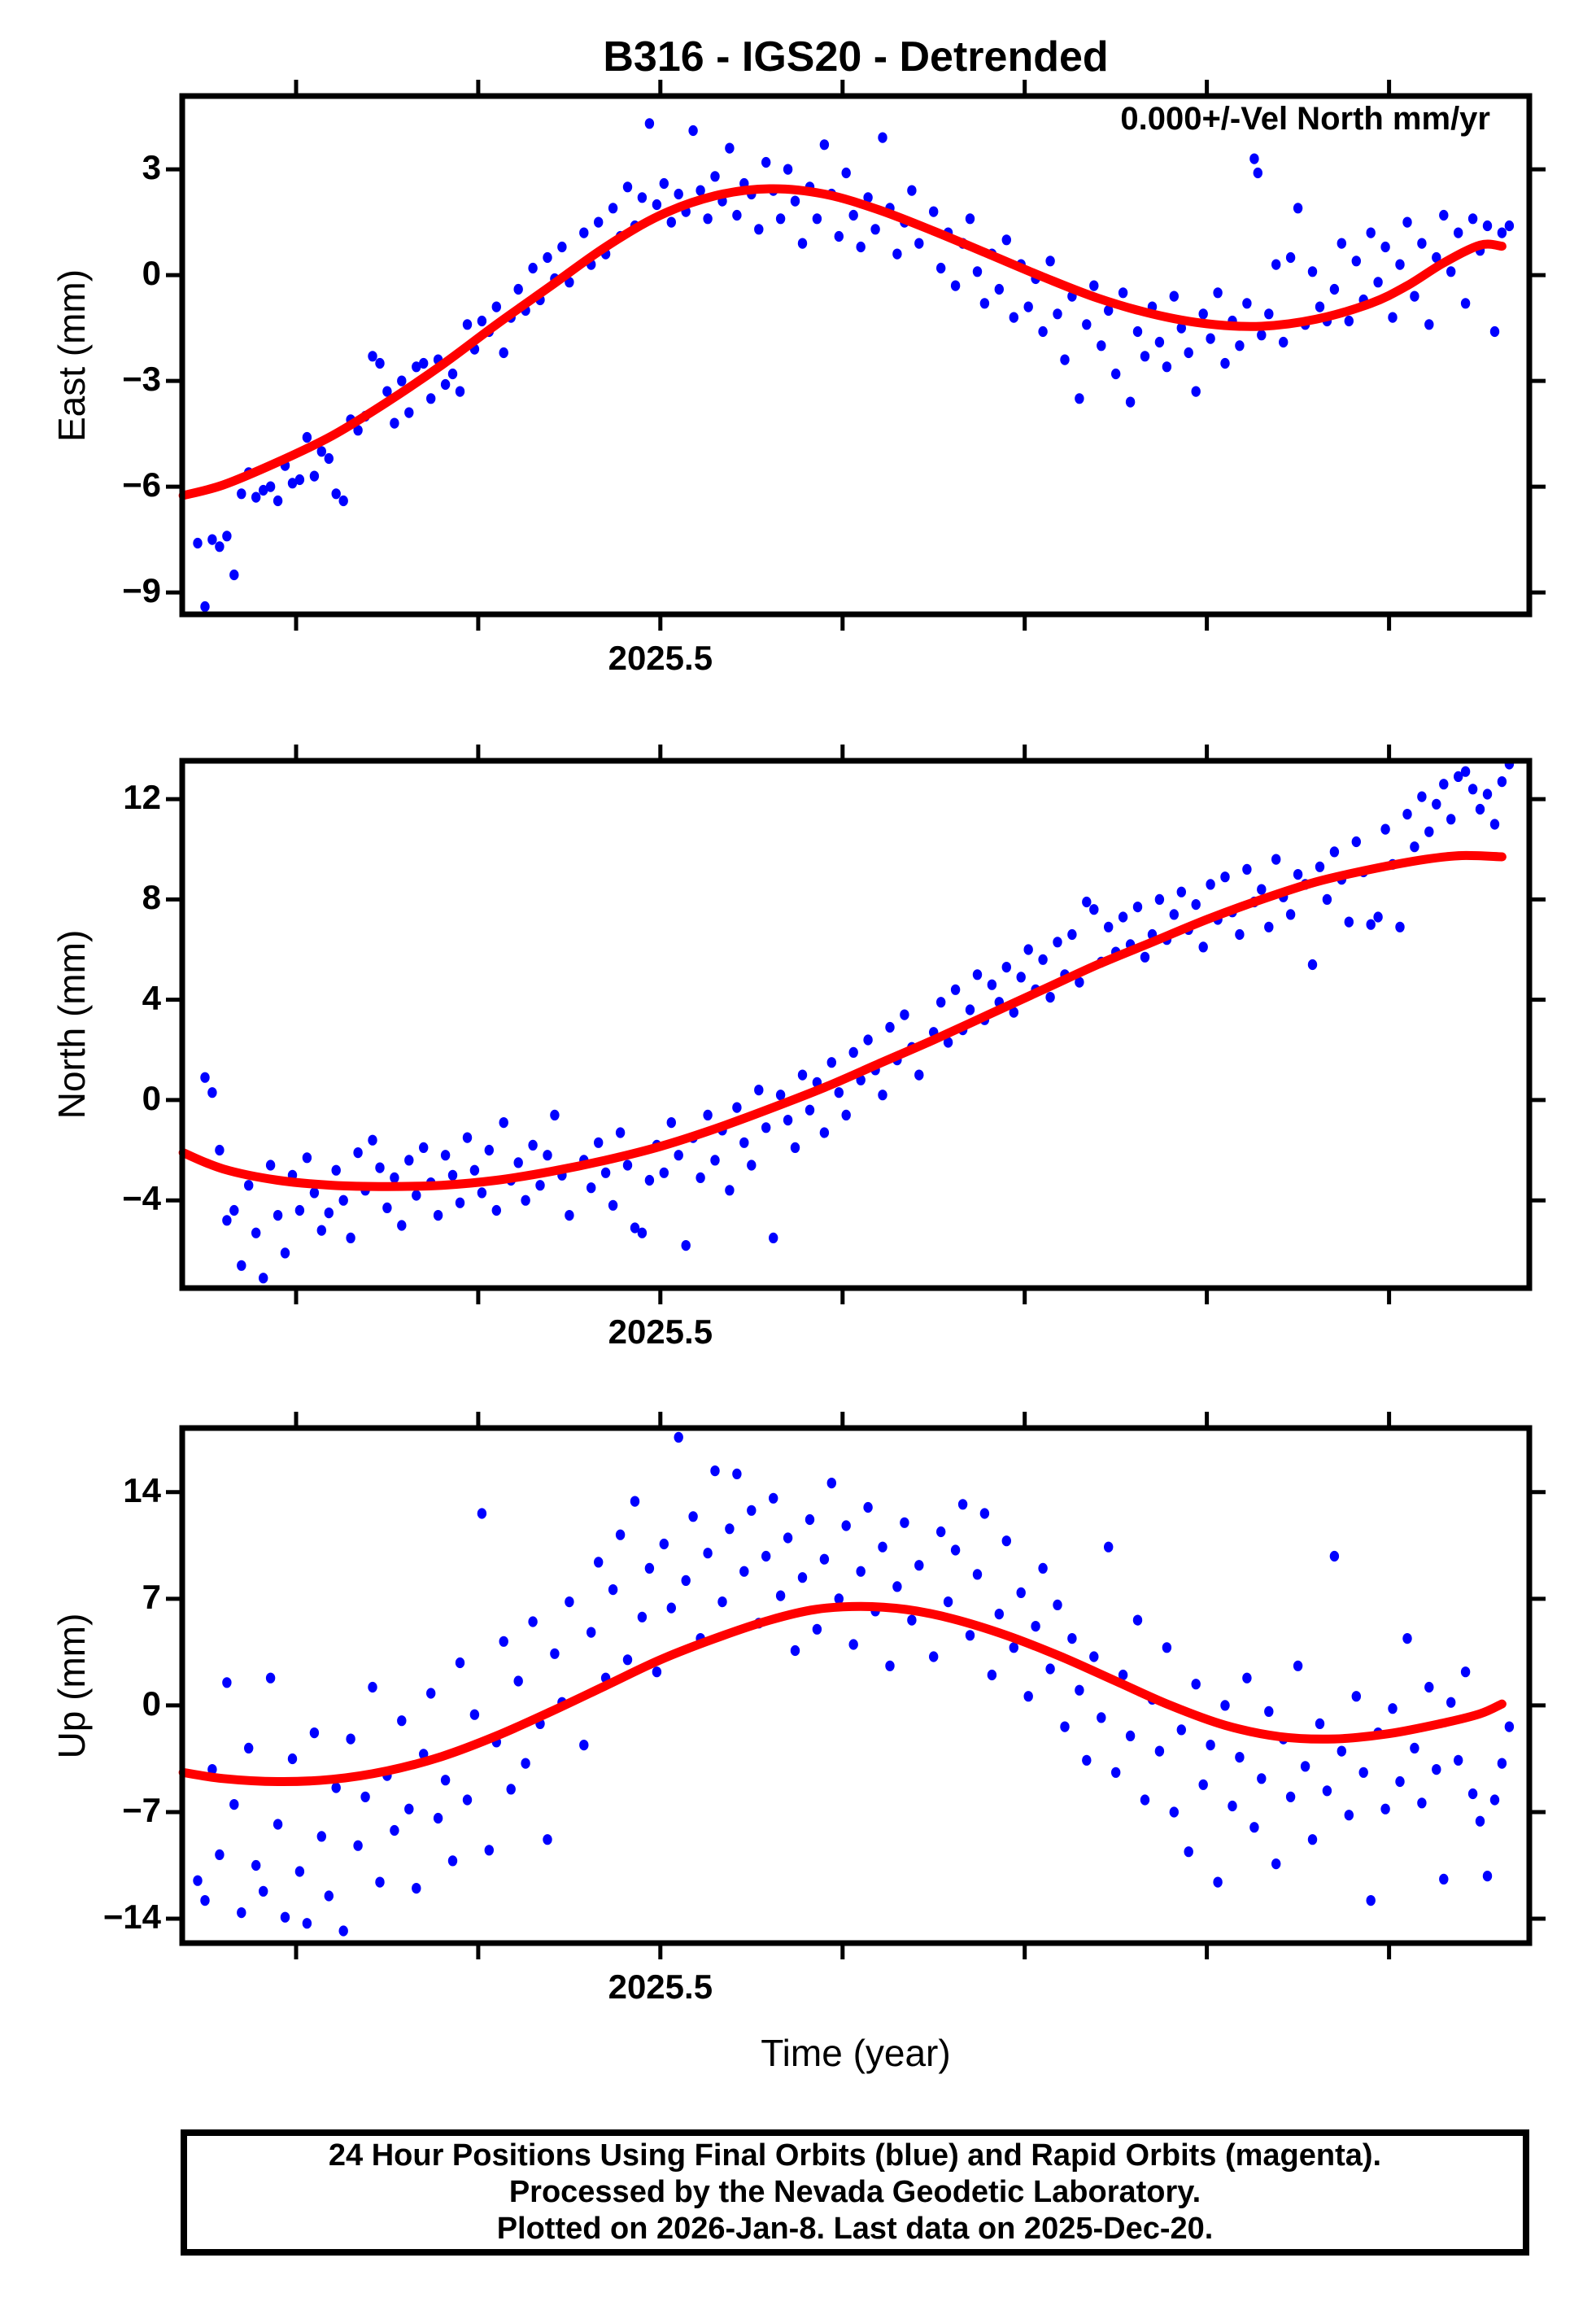 The image size is (1596, 2306). Describe the element at coordinates (842, 342) in the screenshot. I see `east-trend-curve` at that location.